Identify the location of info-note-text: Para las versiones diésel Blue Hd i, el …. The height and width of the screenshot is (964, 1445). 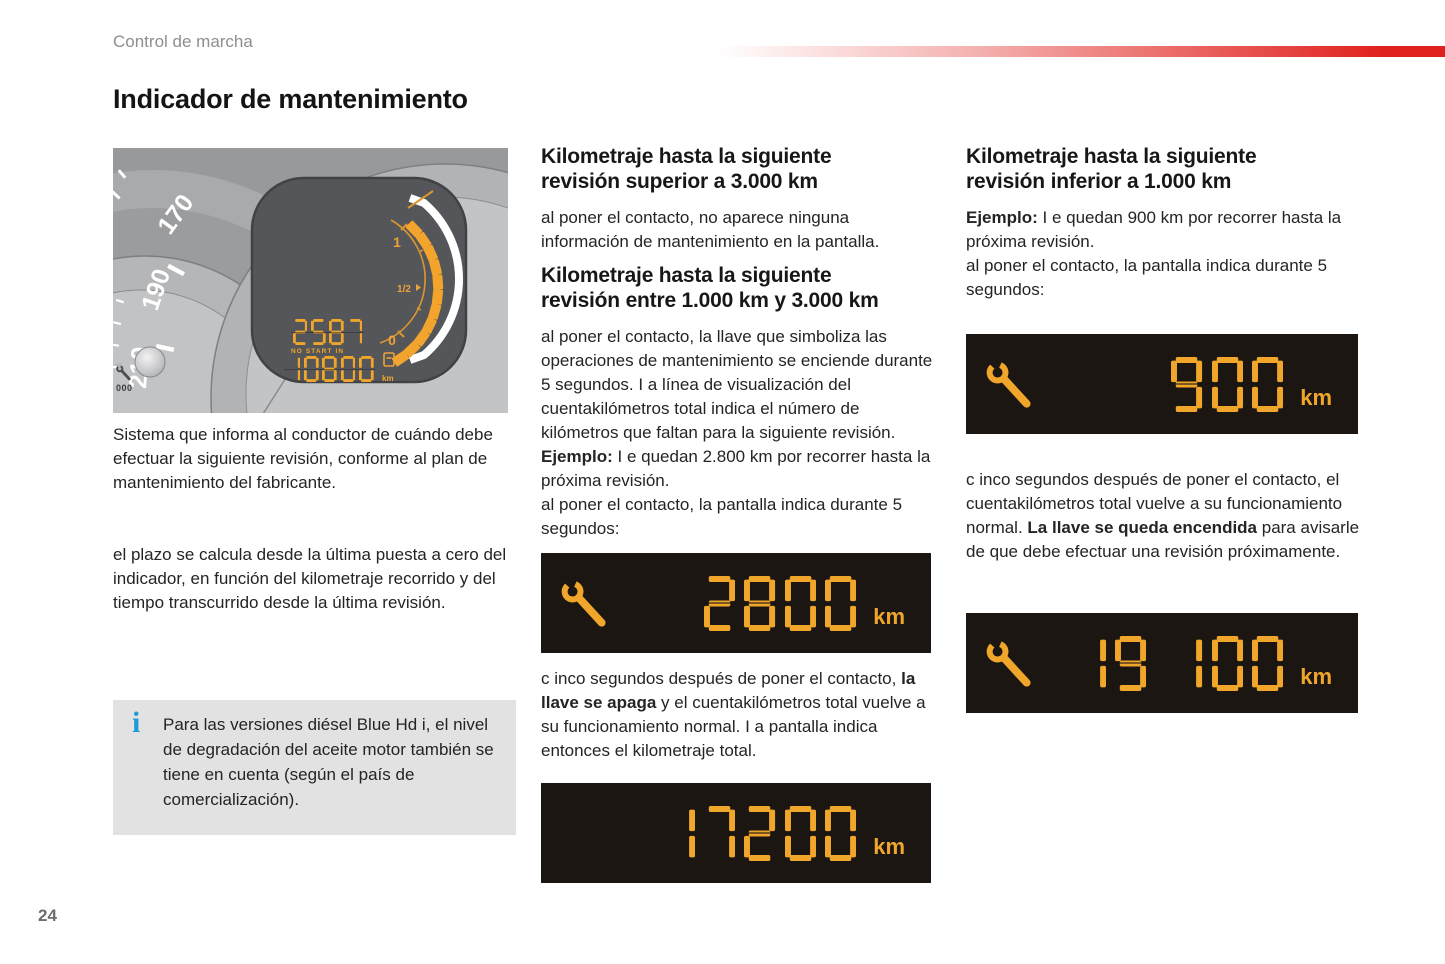
(328, 762).